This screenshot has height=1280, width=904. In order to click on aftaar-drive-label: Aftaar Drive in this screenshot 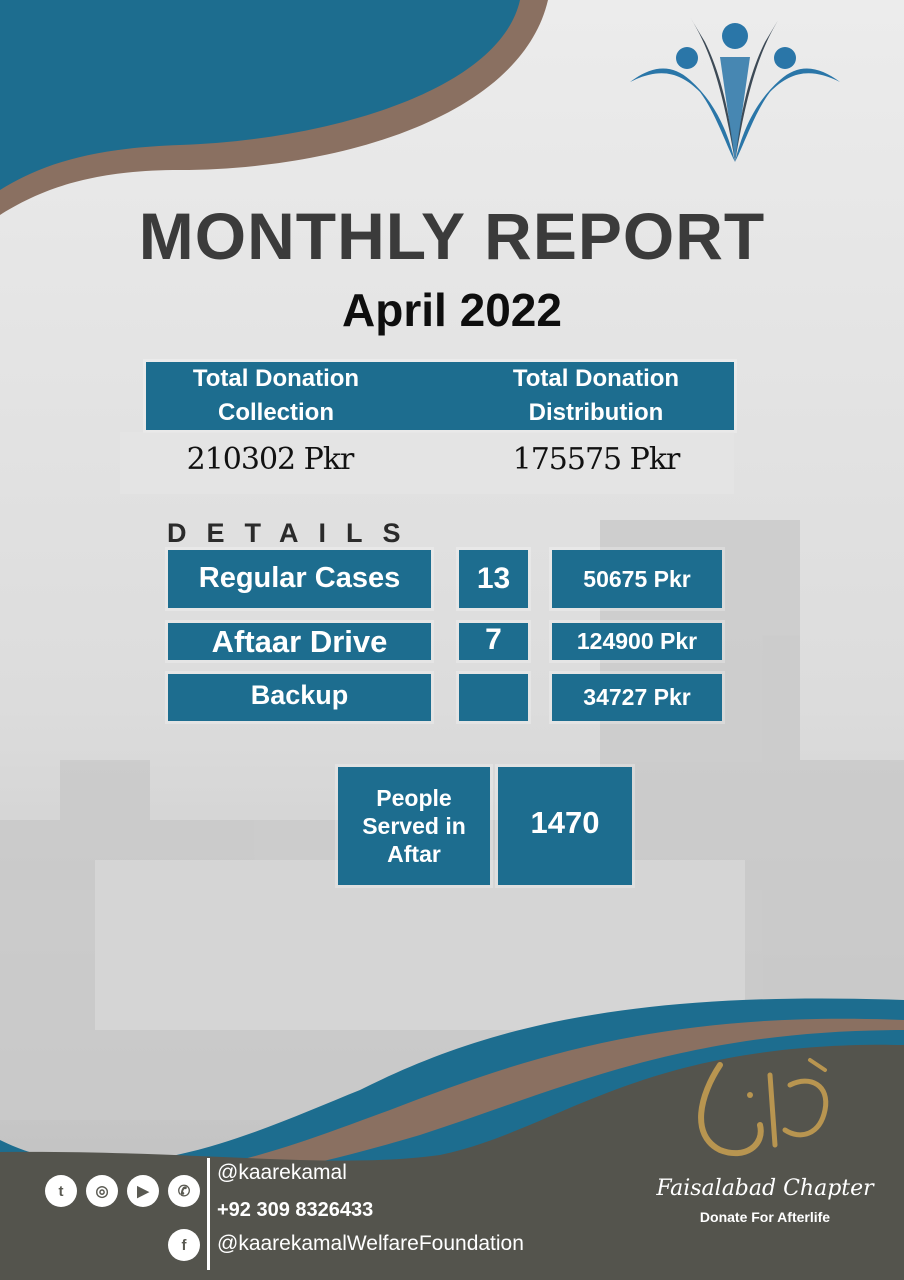, I will do `click(299, 641)`.